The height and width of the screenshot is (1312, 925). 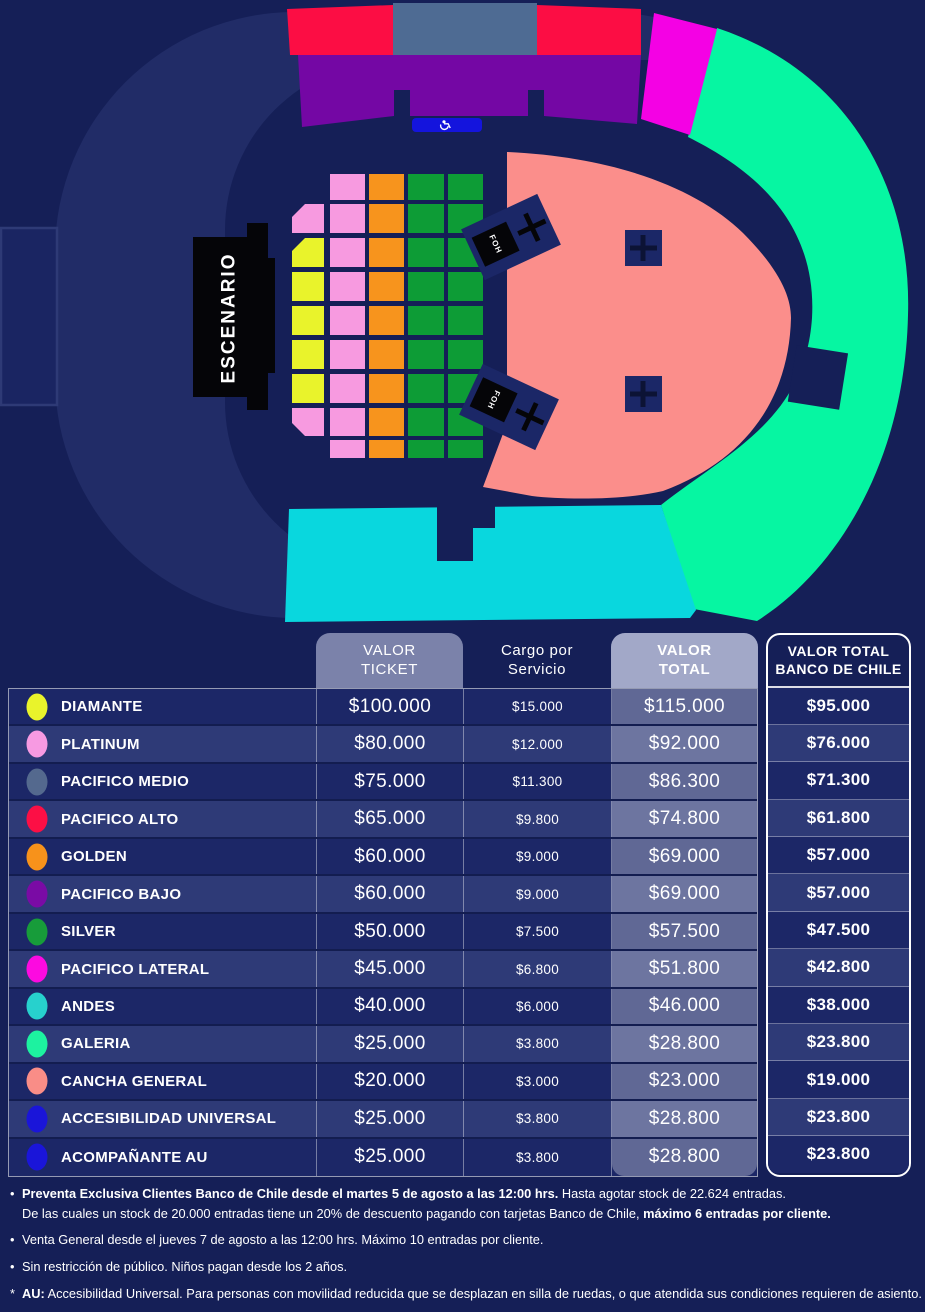 I want to click on section-pacifico-alto-right, so click(x=589, y=30).